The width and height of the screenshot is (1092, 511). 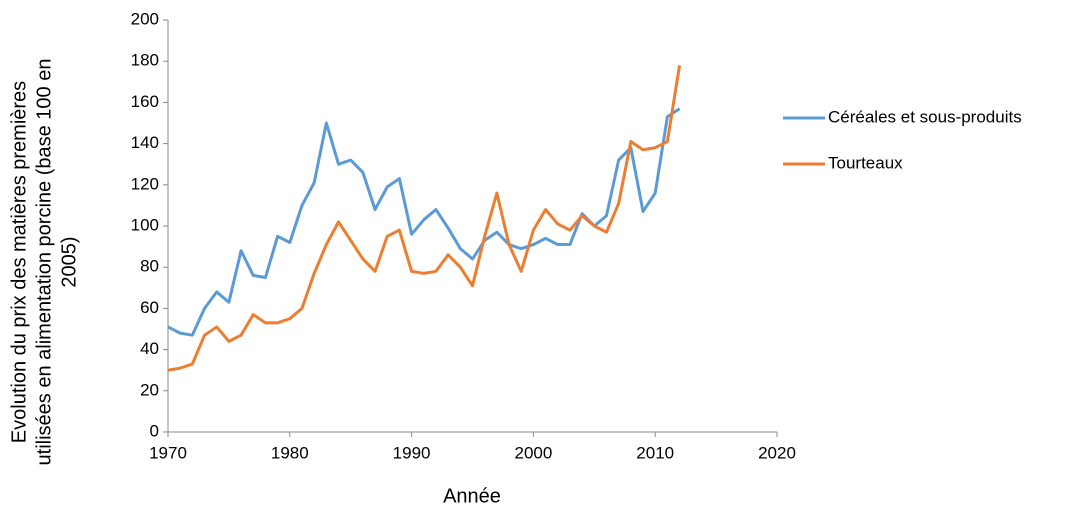 What do you see at coordinates (149, 348) in the screenshot?
I see `y-tick-label: 40` at bounding box center [149, 348].